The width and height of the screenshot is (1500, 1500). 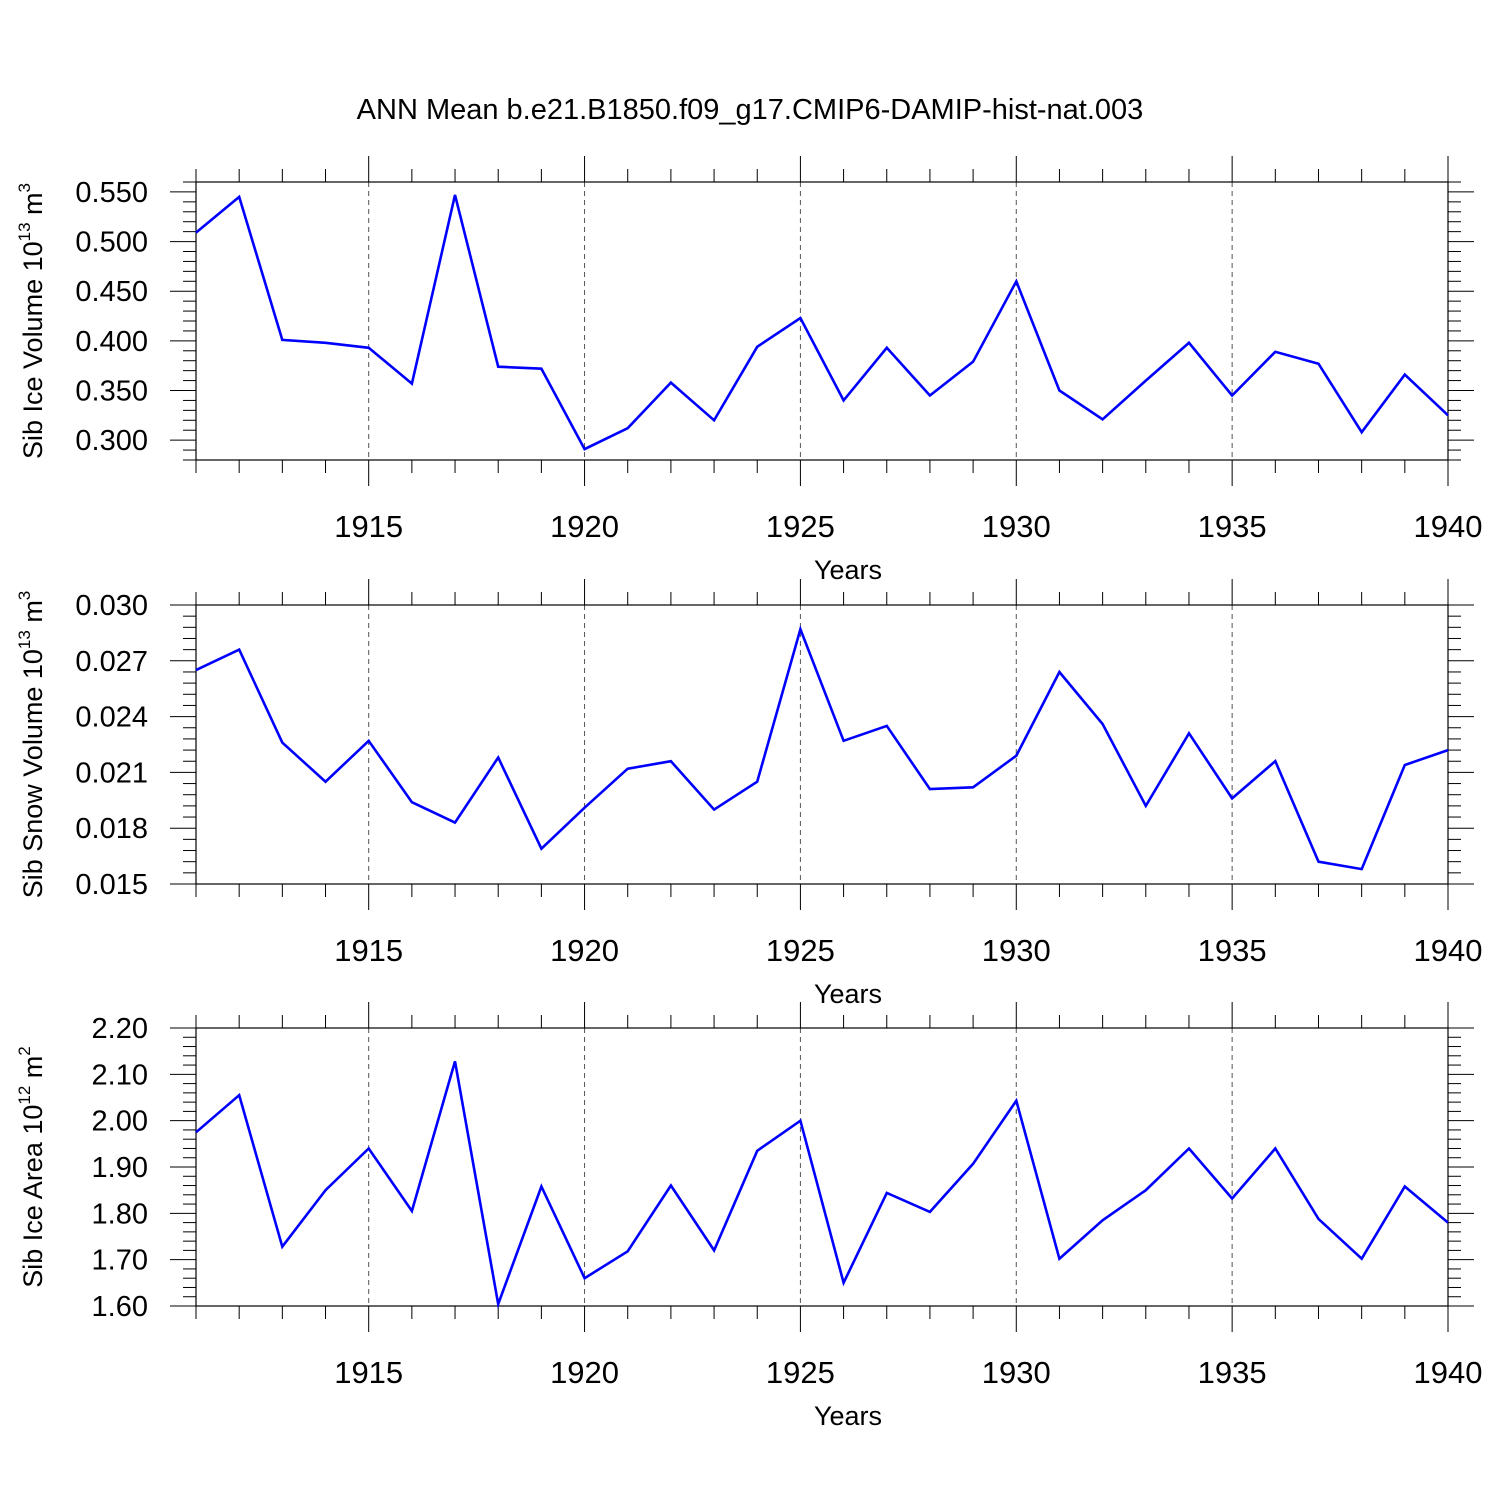 What do you see at coordinates (111, 718) in the screenshot?
I see `y-tick-label: 0.024` at bounding box center [111, 718].